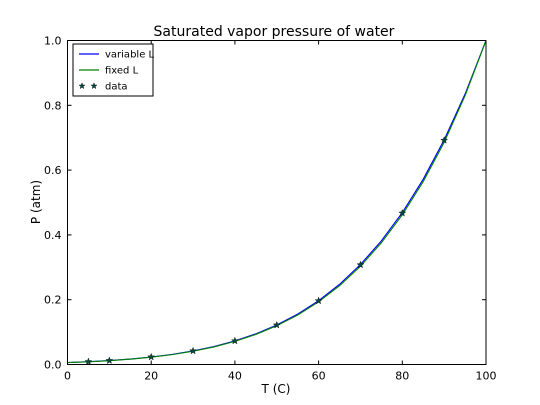 The image size is (540, 405). What do you see at coordinates (53, 365) in the screenshot?
I see `y-tick-label: 0.0` at bounding box center [53, 365].